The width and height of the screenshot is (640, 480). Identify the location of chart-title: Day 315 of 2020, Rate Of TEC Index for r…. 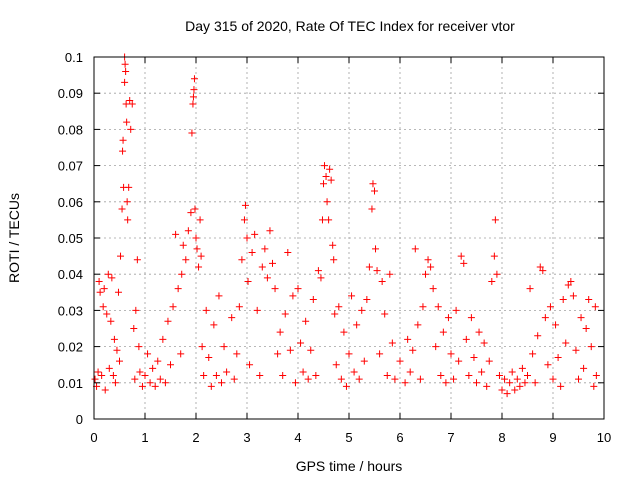
(350, 26).